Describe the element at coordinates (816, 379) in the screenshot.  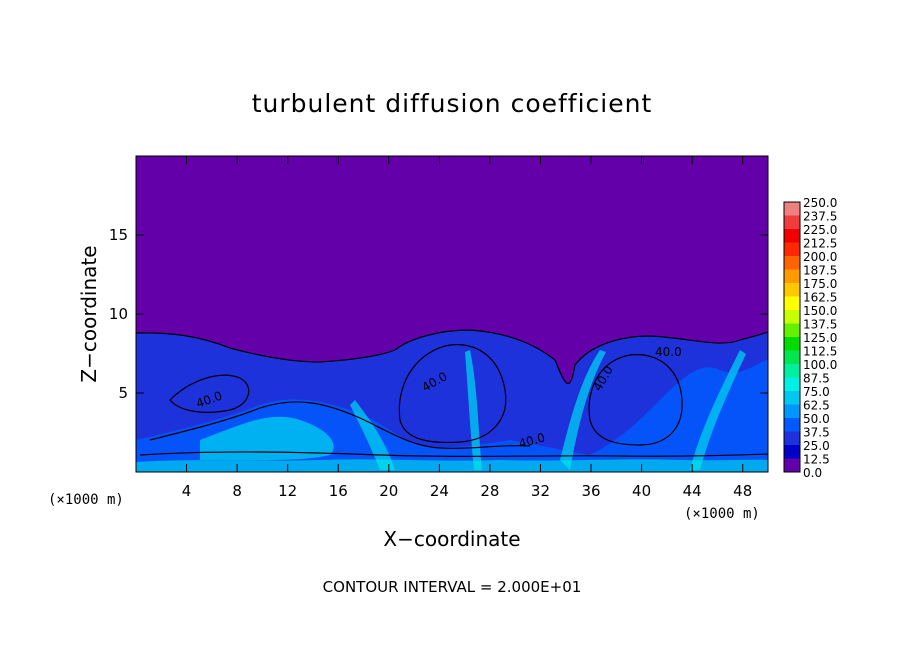
I see `colorbar-level-label: 87.5` at that location.